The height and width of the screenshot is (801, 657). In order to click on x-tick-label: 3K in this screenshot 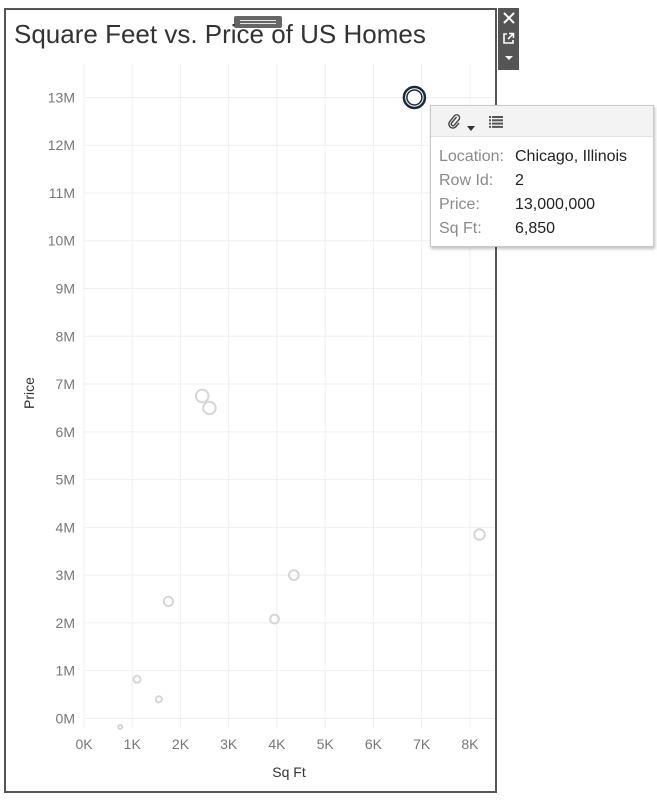, I will do `click(229, 744)`.